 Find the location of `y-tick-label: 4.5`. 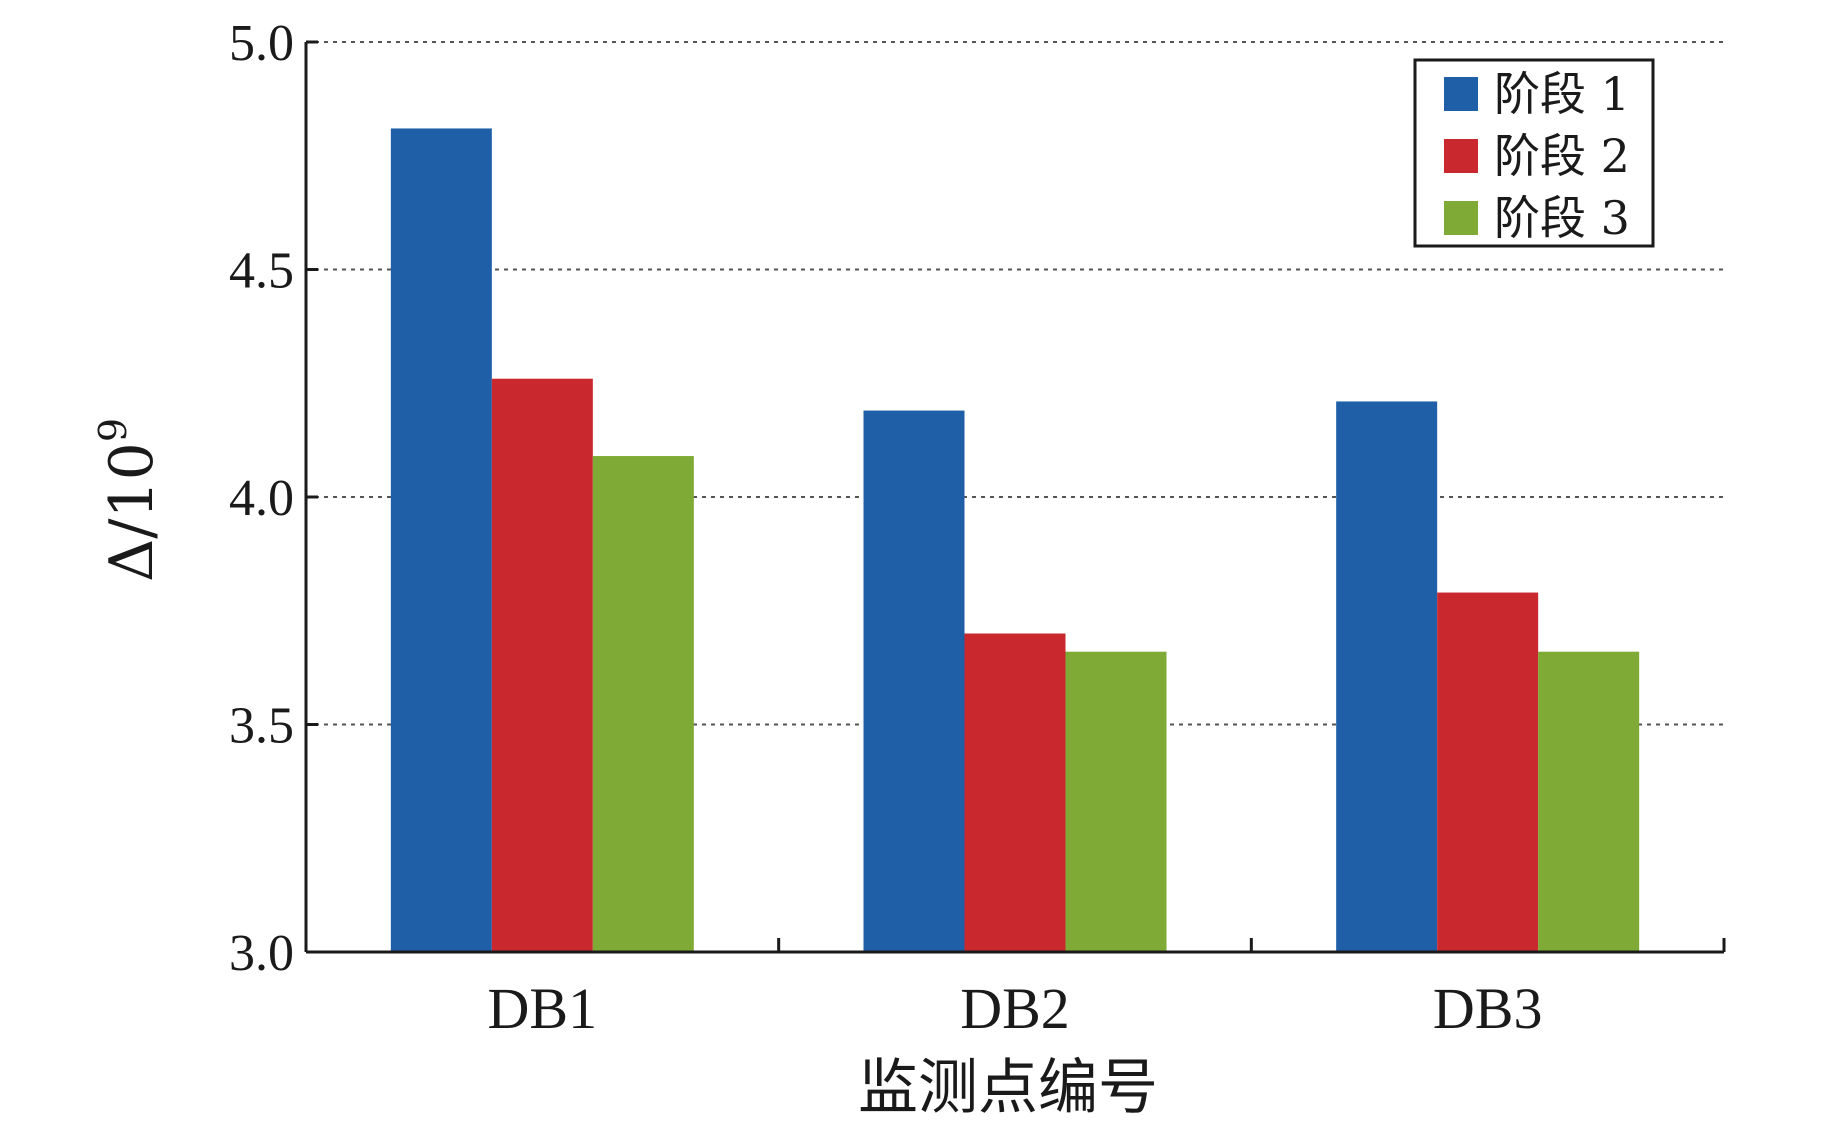

y-tick-label: 4.5 is located at coordinates (261, 271).